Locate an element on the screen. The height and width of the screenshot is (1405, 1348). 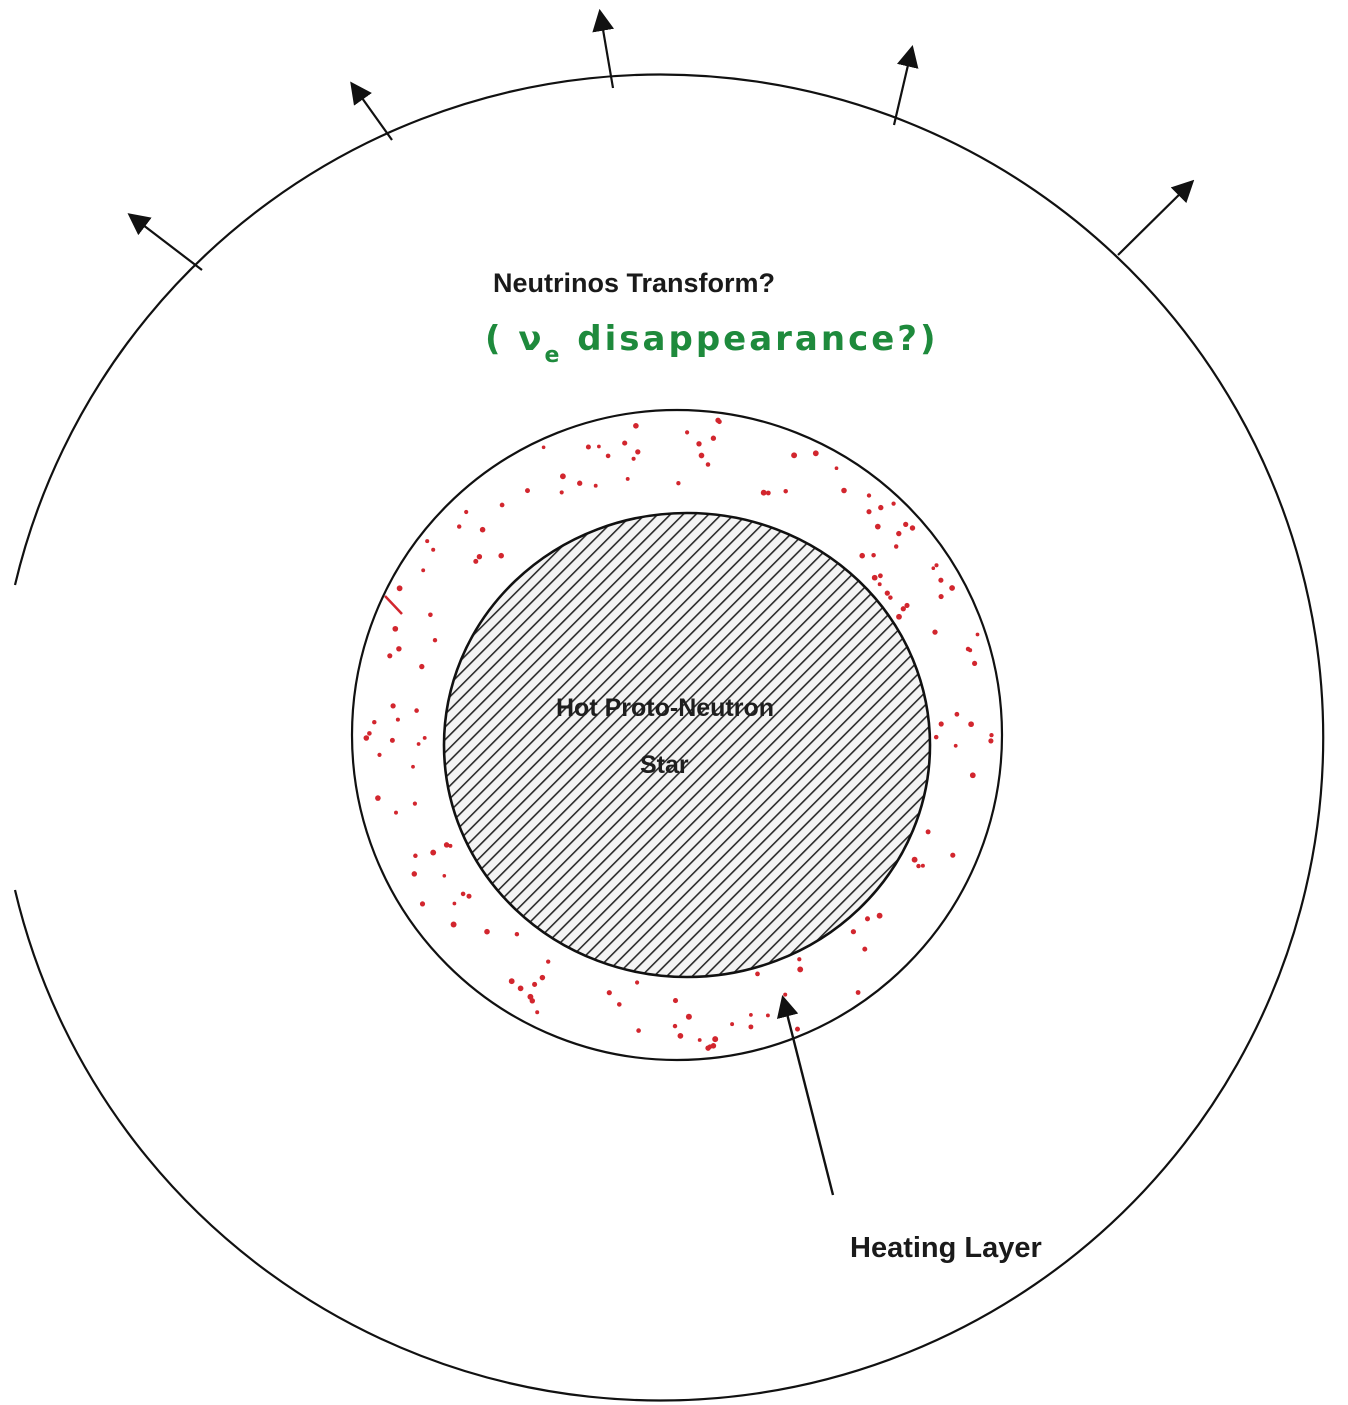
annotation-label: ( νe disappearance?) is located at coordinates (712, 343).